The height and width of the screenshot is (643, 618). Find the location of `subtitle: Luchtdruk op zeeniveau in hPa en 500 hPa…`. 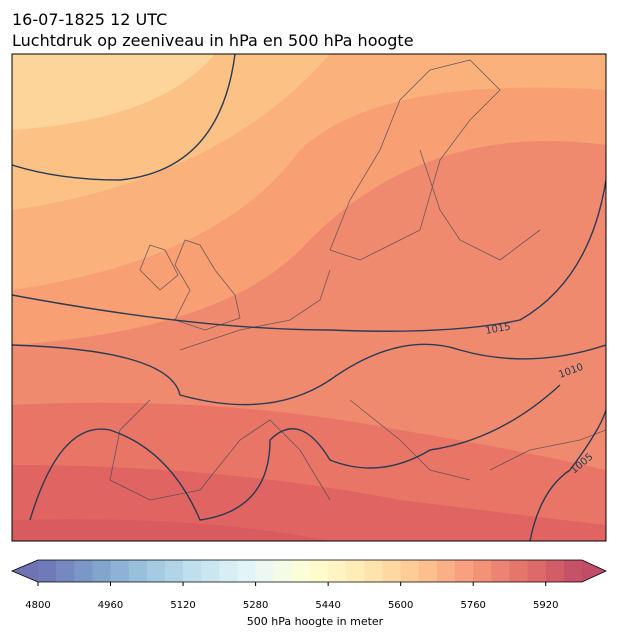

subtitle: Luchtdruk op zeeniveau in hPa en 500 hPa… is located at coordinates (213, 40).